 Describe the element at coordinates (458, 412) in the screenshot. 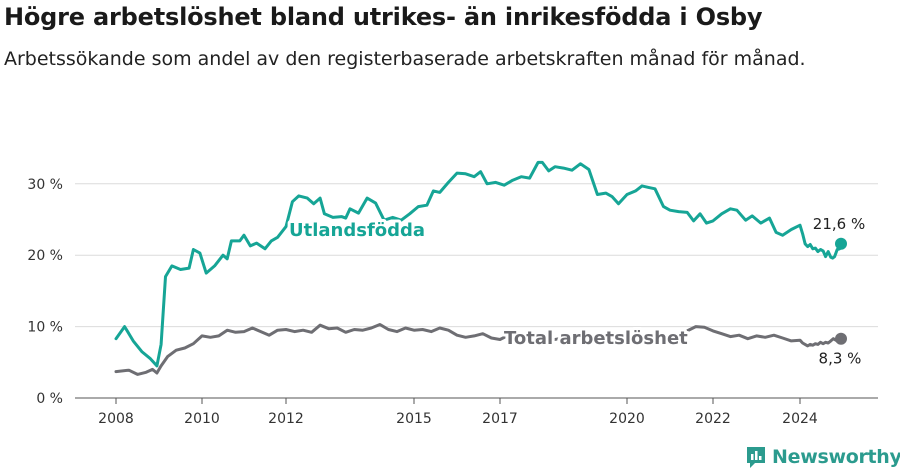

I see `x-axis-ticks: 2008 2010 2012 2015 2017 2020 2022 2024` at that location.